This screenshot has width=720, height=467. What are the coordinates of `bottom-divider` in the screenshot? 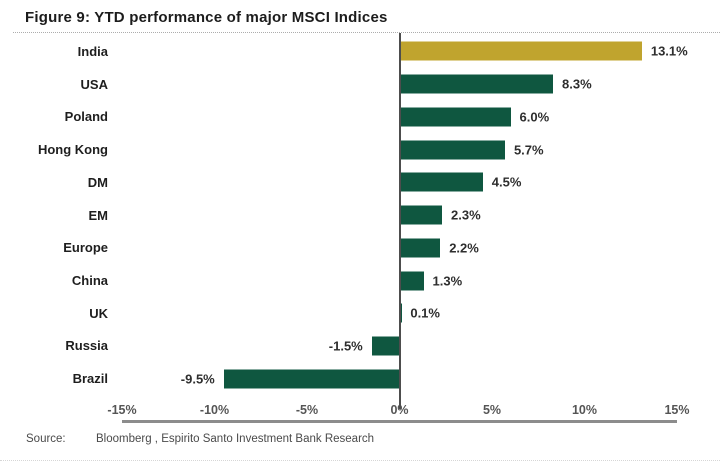 It's located at (360, 460).